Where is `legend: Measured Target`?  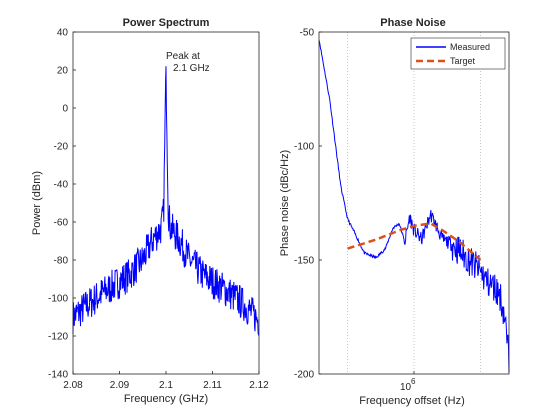
legend: Measured Target is located at coordinates (458, 53).